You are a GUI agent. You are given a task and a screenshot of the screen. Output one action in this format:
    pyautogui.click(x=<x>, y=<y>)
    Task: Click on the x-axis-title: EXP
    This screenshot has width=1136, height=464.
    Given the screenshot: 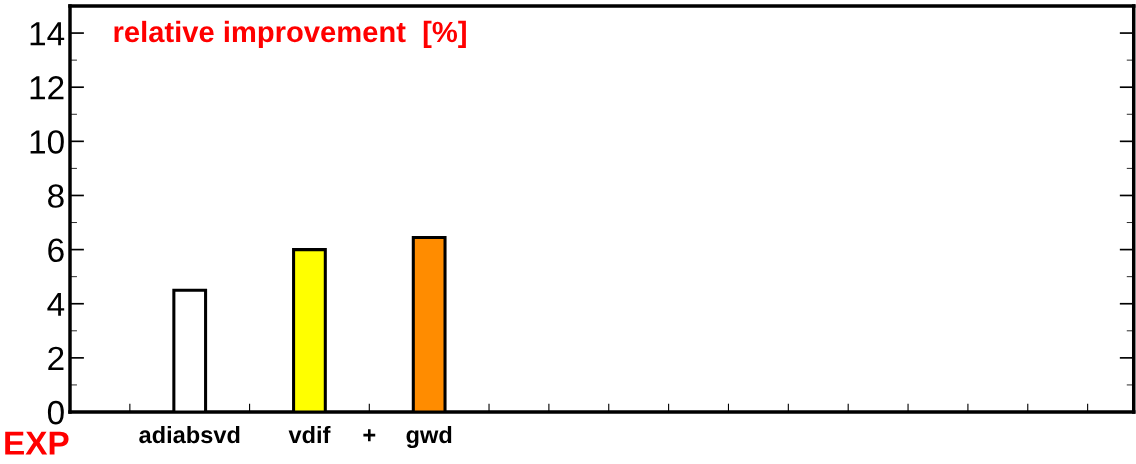 What is the action you would take?
    pyautogui.click(x=37, y=443)
    